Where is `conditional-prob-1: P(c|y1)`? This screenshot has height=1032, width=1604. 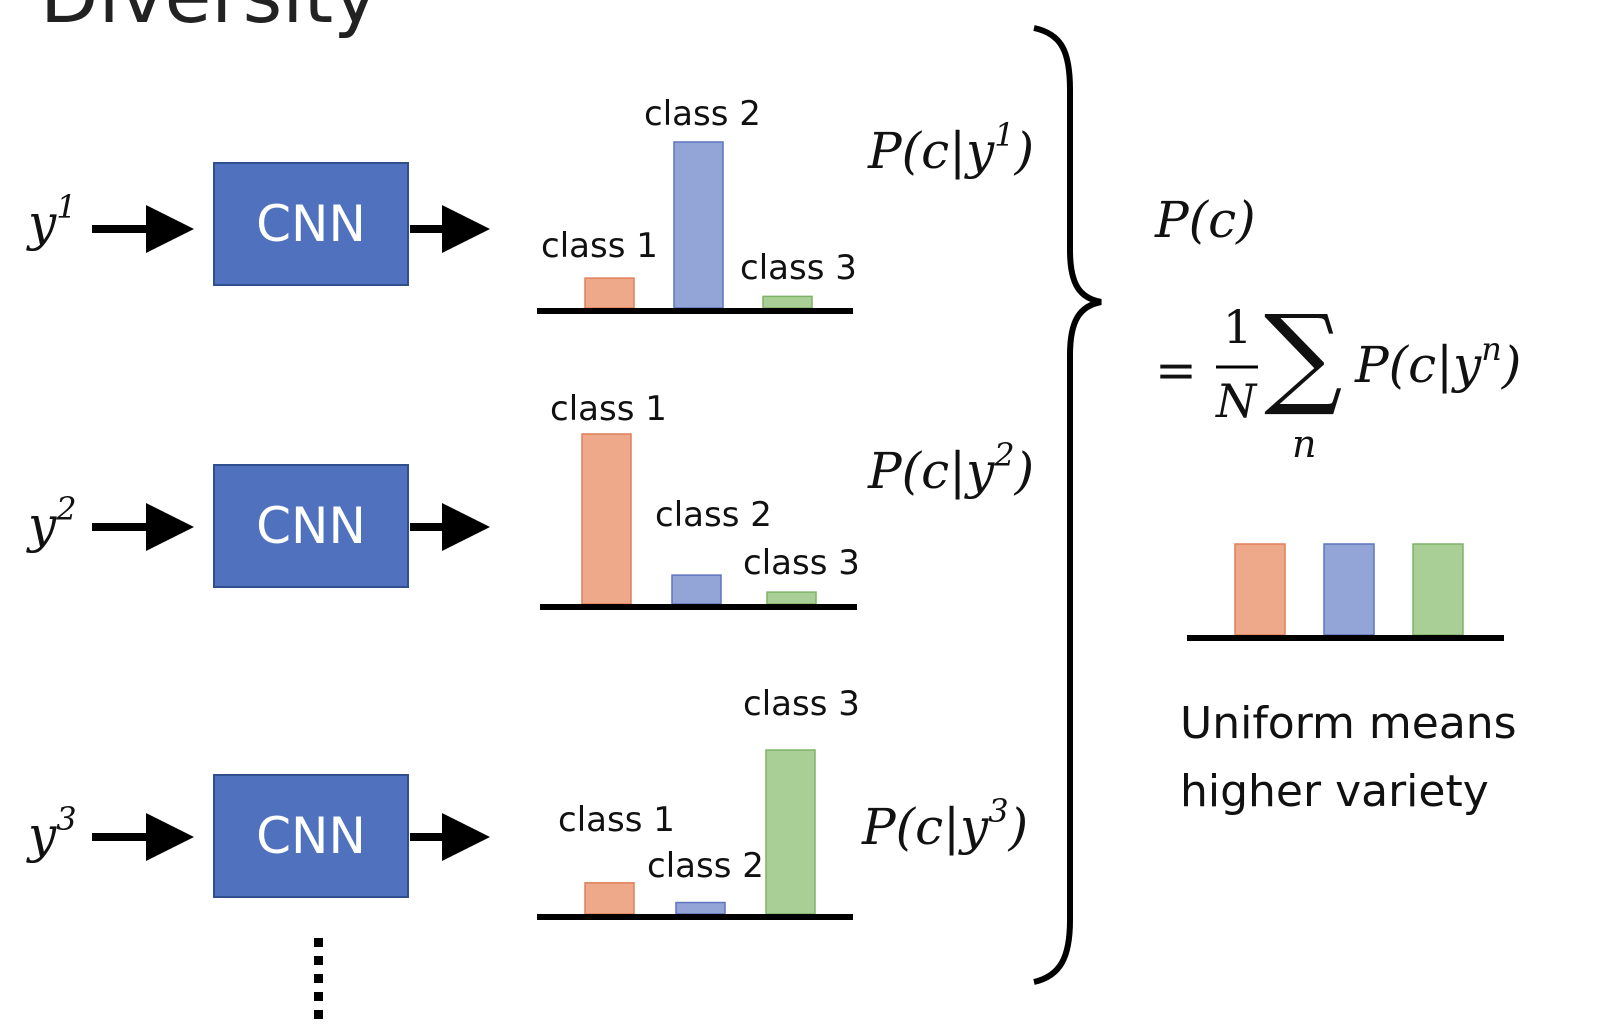 conditional-prob-1: P(c|y1) is located at coordinates (951, 148).